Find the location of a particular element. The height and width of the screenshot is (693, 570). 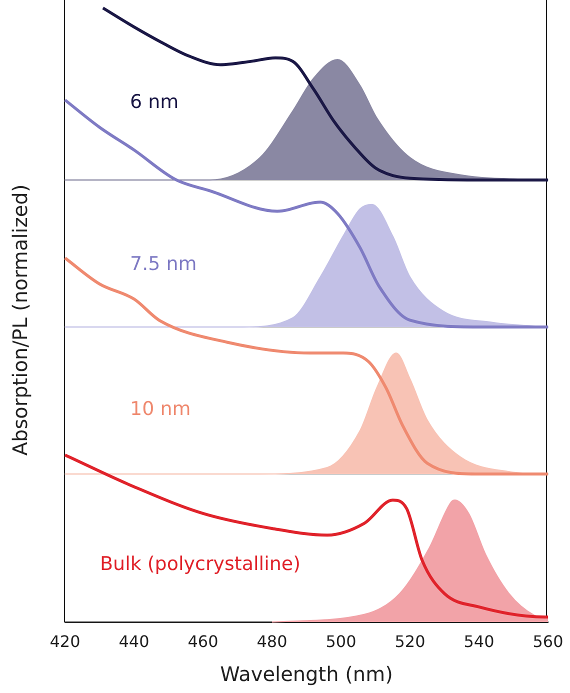

x-tick-label: 540 is located at coordinates (479, 641).